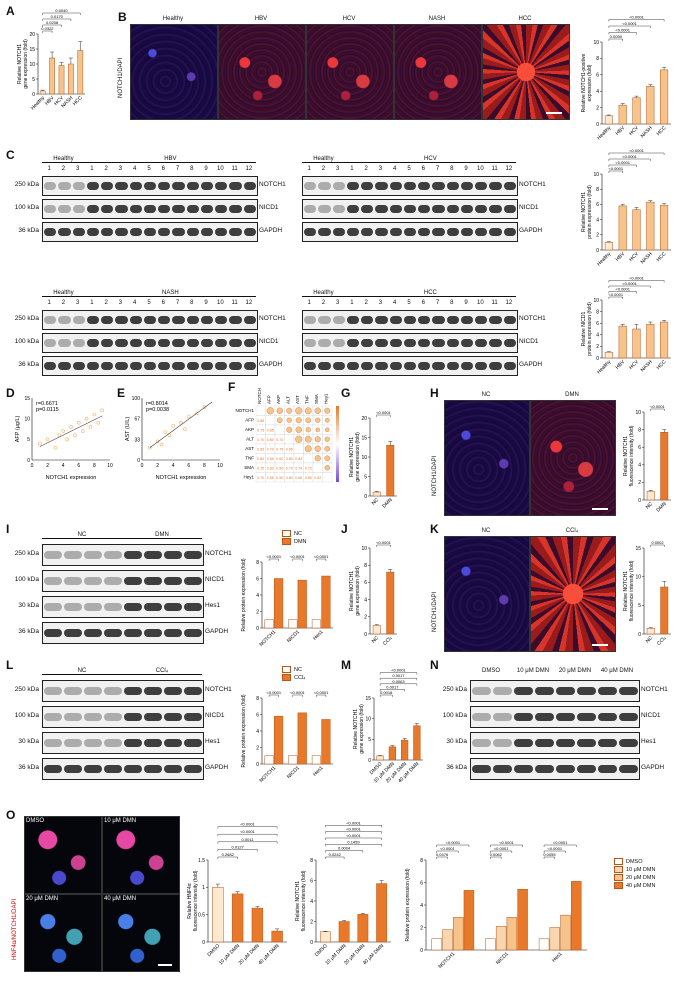 The height and width of the screenshot is (991, 678). Describe the element at coordinates (628, 861) in the screenshot. I see `legend-item: DMSO` at that location.